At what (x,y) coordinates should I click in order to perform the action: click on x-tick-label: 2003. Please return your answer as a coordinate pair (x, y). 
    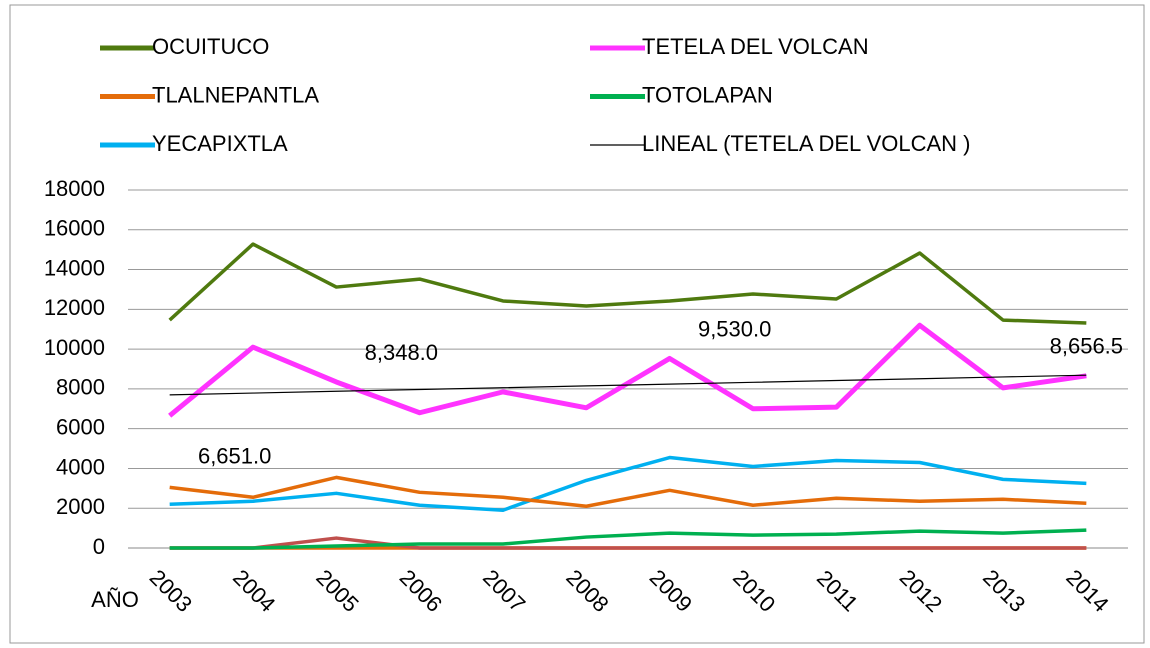
    Looking at the image, I should click on (171, 591).